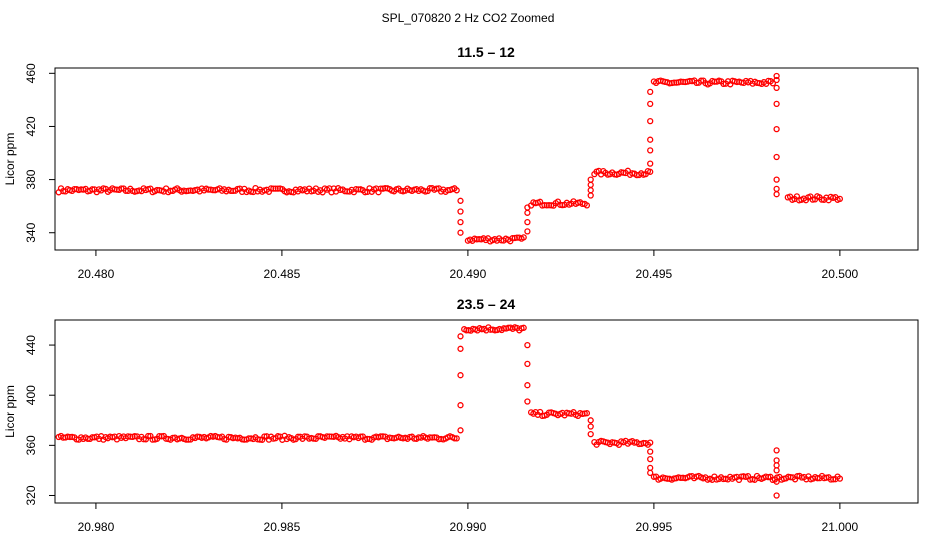 This screenshot has width=936, height=540. What do you see at coordinates (486, 52) in the screenshot?
I see `top-panel-title: 11.5 – 12` at bounding box center [486, 52].